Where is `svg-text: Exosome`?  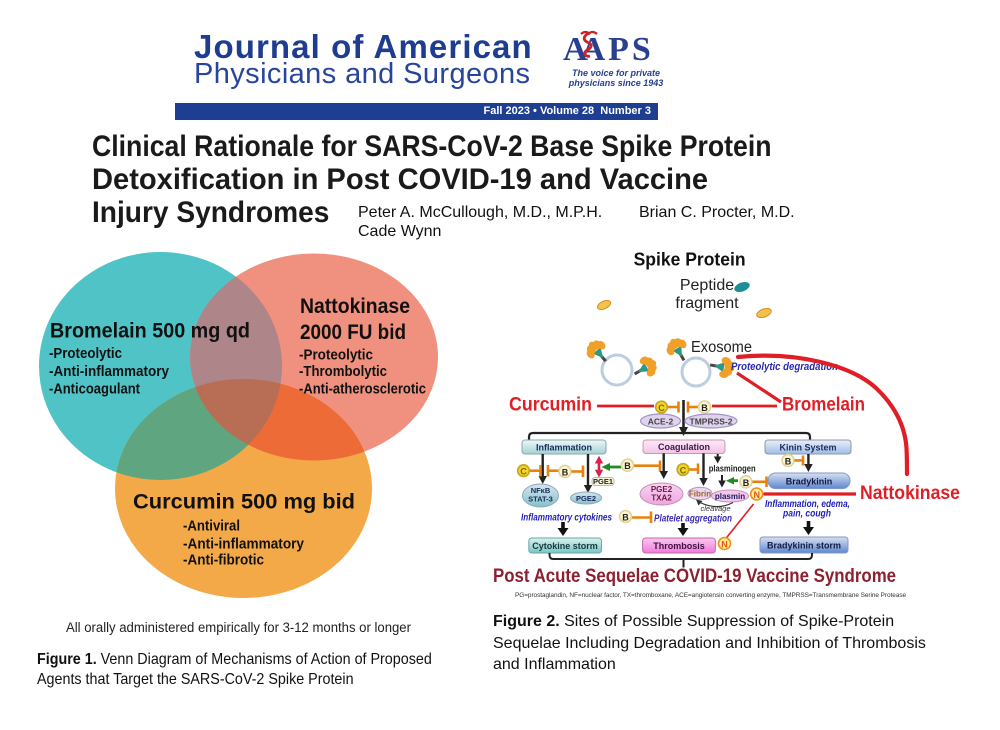 svg-text: Exosome is located at coordinates (721, 347).